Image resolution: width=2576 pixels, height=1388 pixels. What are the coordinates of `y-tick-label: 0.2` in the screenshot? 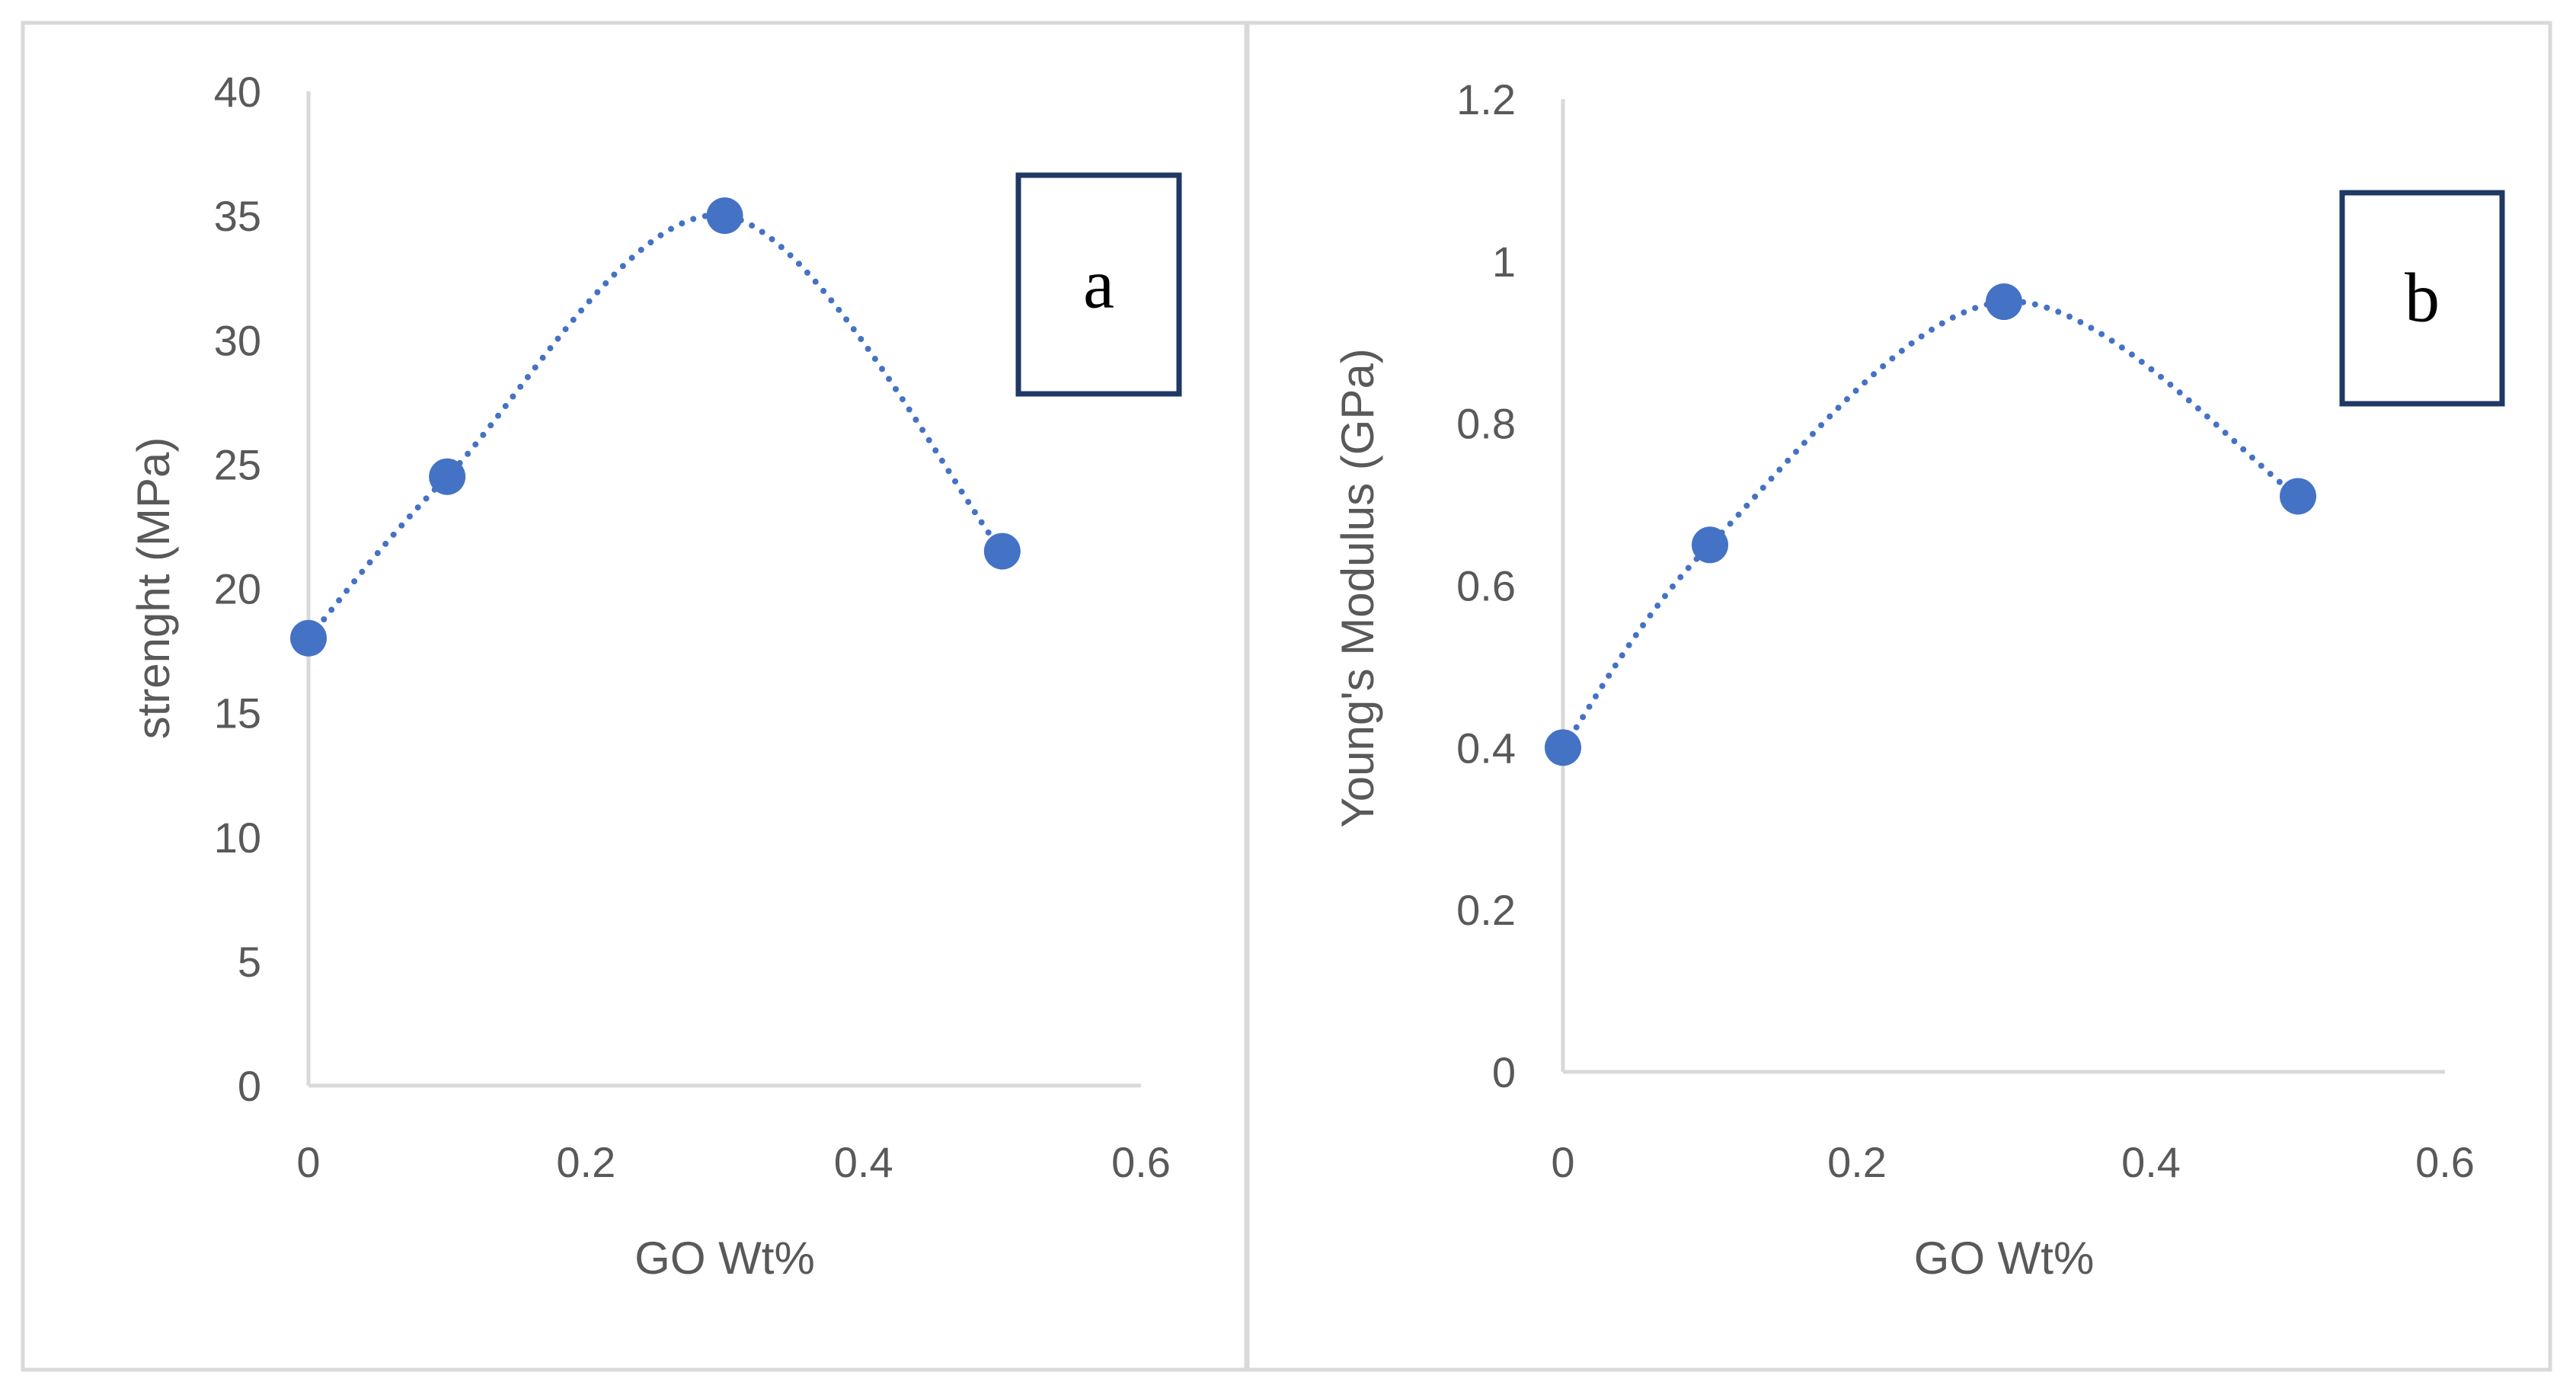 It's located at (1486, 910).